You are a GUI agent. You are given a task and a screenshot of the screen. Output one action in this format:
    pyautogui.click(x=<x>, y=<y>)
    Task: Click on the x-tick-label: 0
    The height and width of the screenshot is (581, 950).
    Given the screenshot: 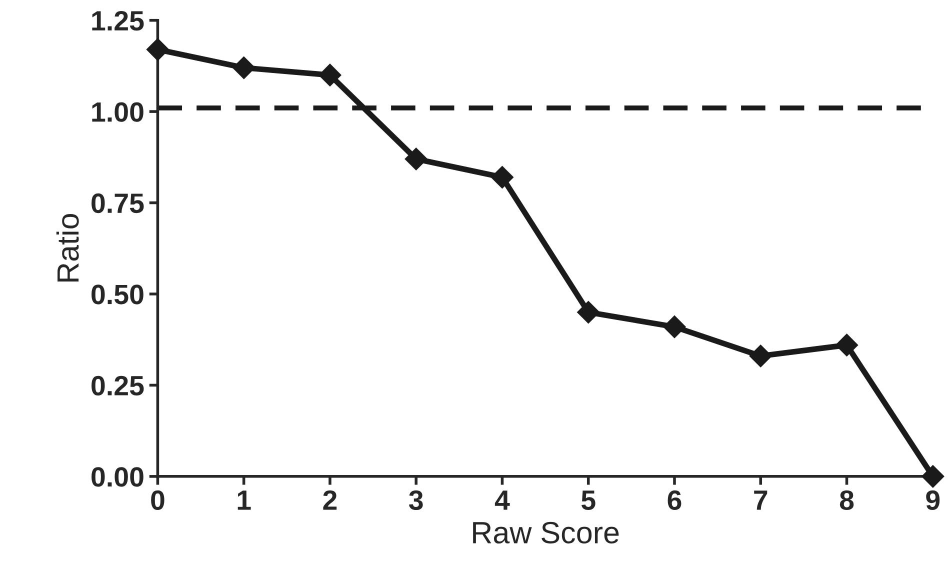 What is the action you would take?
    pyautogui.click(x=157, y=500)
    